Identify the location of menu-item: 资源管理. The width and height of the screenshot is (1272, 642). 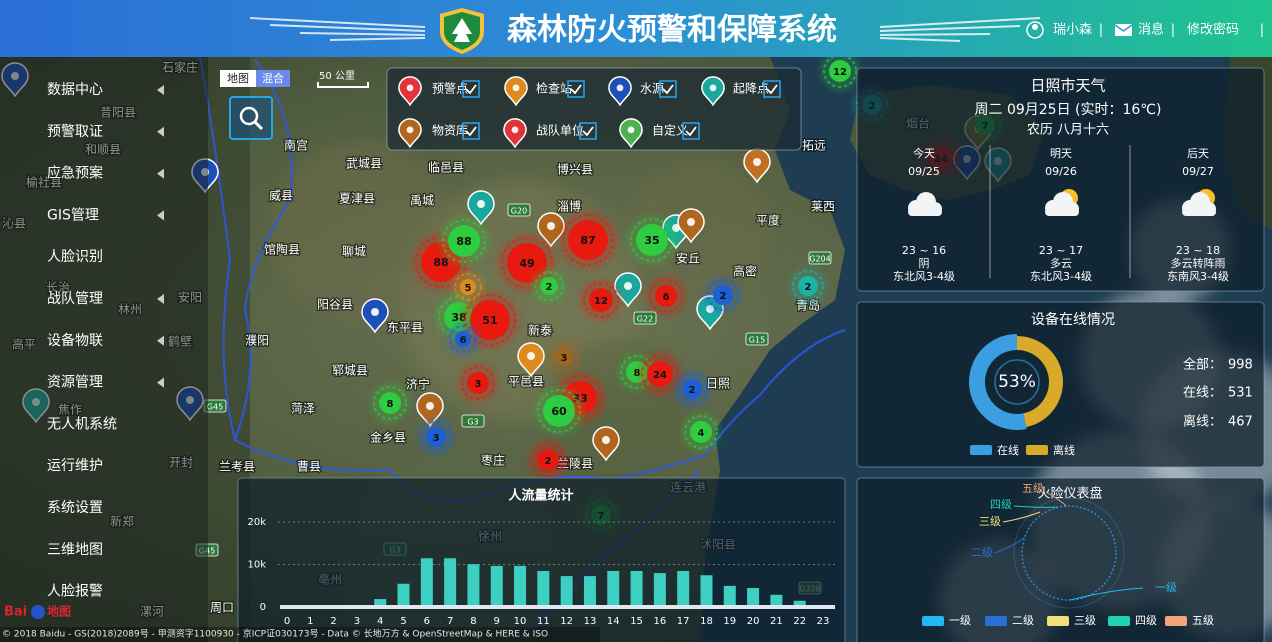
(75, 383).